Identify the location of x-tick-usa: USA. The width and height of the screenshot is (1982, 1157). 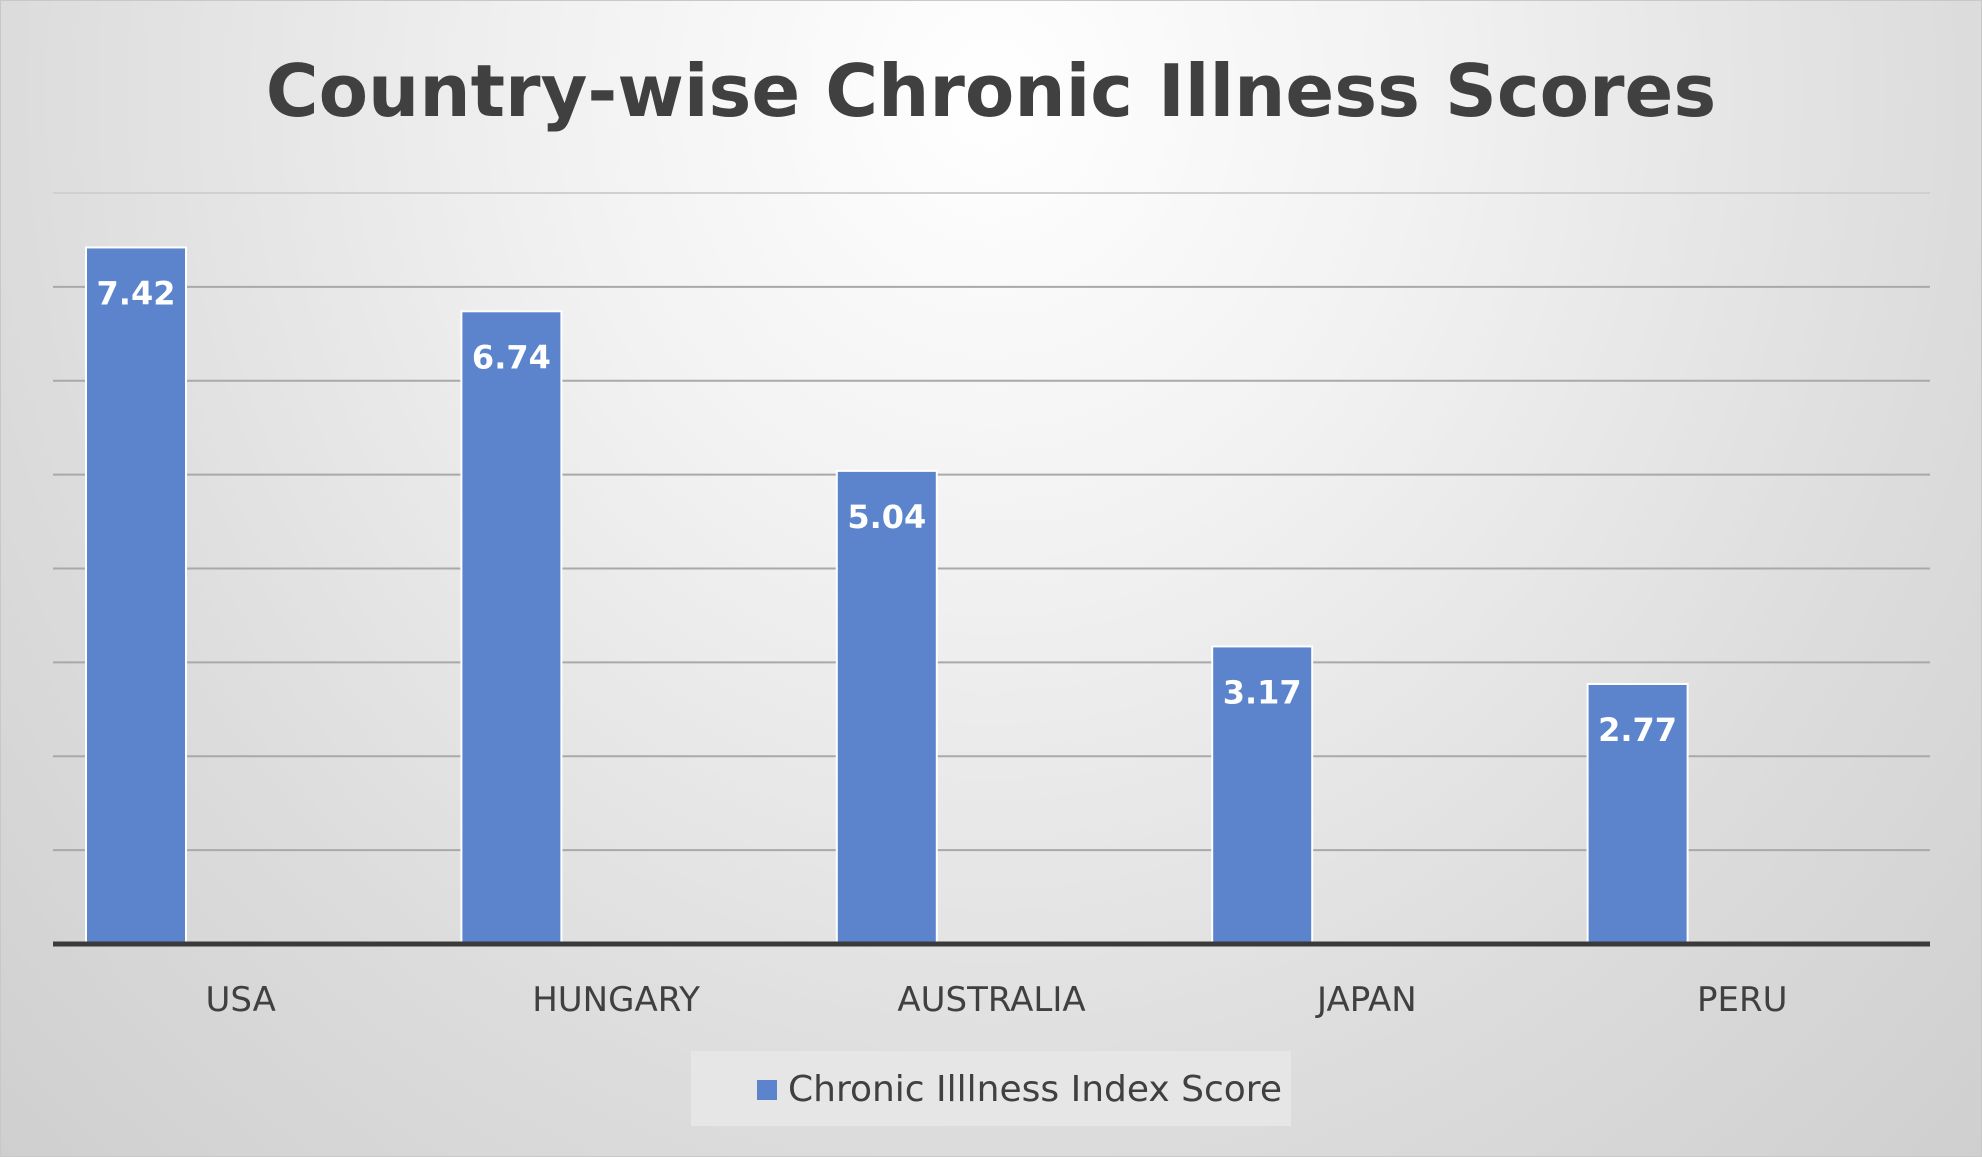
(241, 1000).